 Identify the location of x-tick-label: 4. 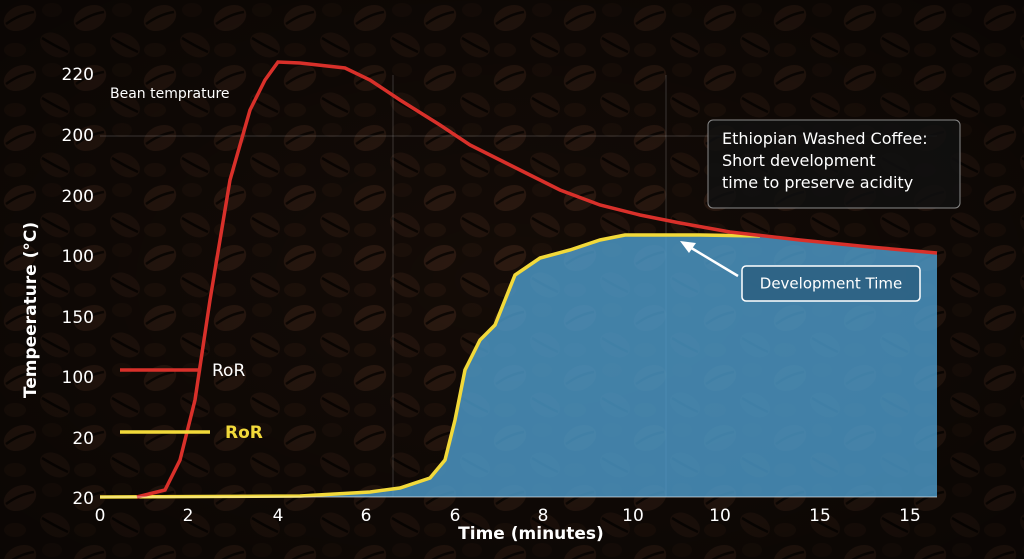
(278, 516).